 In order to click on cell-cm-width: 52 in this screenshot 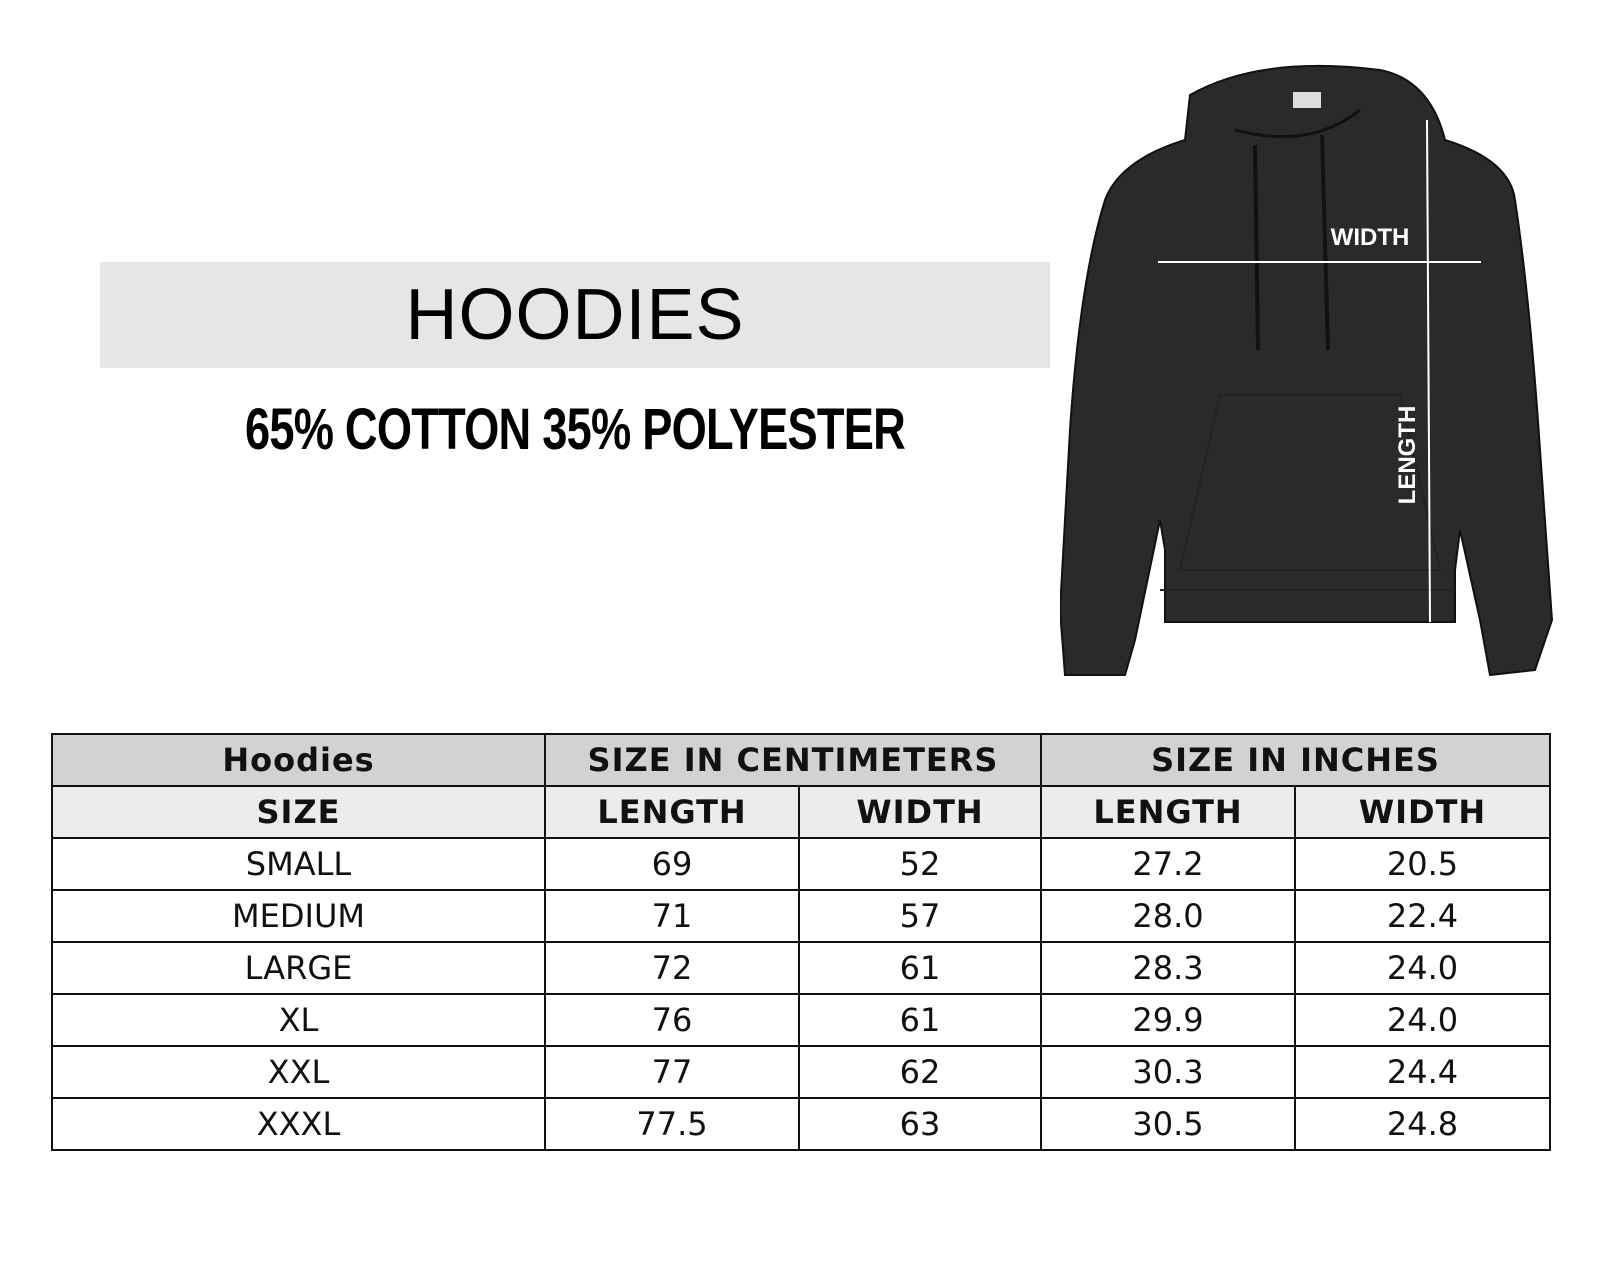, I will do `click(920, 864)`.